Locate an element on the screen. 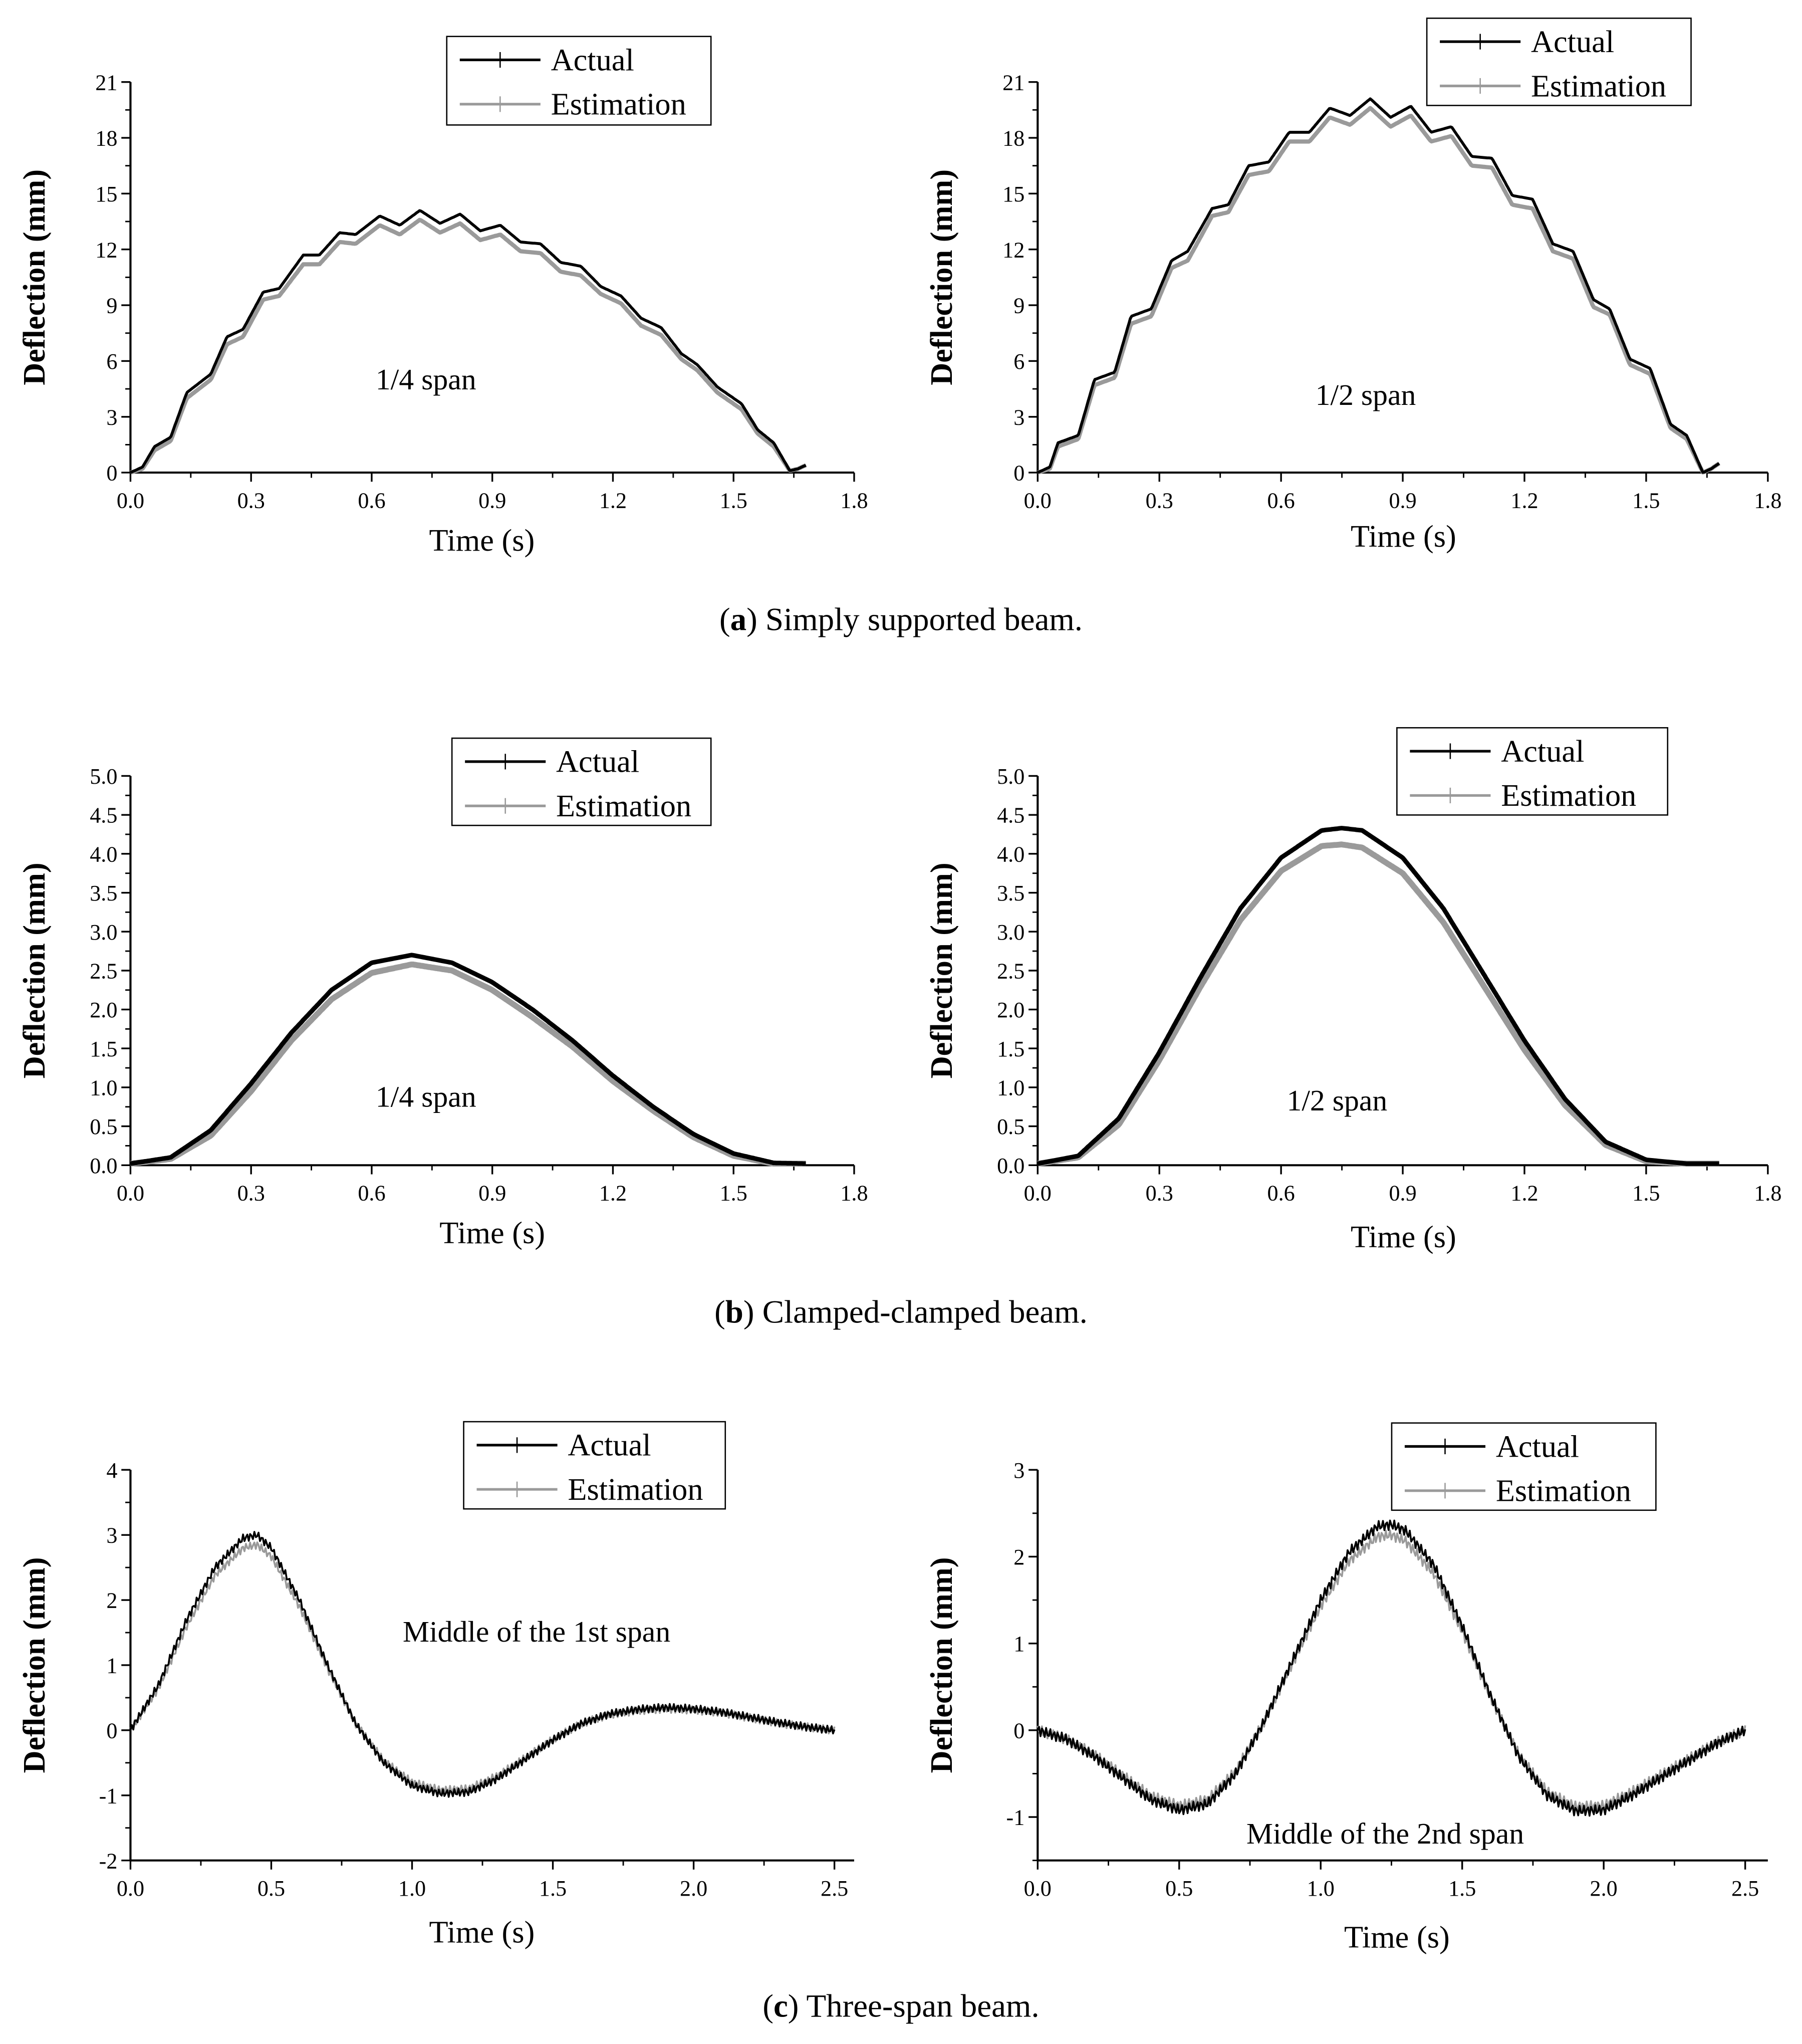  y-axis-title: Deflection (mm) is located at coordinates (941, 277).